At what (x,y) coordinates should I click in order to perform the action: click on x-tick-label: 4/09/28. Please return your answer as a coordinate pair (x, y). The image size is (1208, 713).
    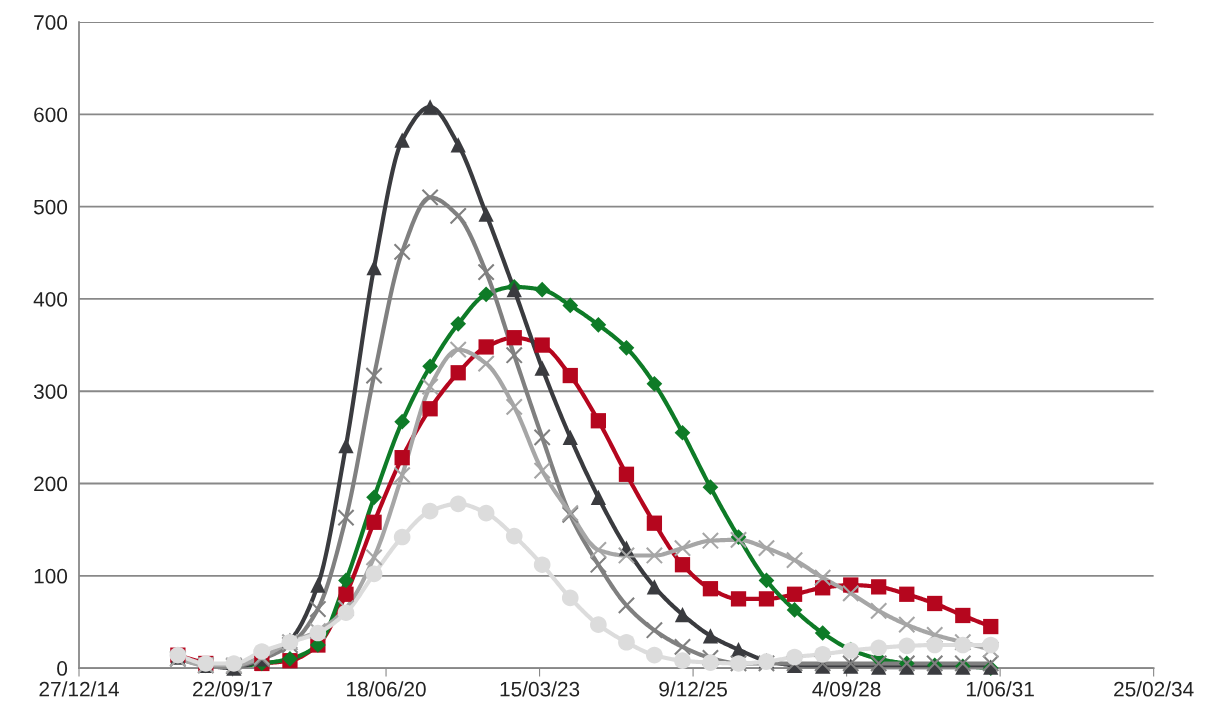
    Looking at the image, I should click on (846, 689).